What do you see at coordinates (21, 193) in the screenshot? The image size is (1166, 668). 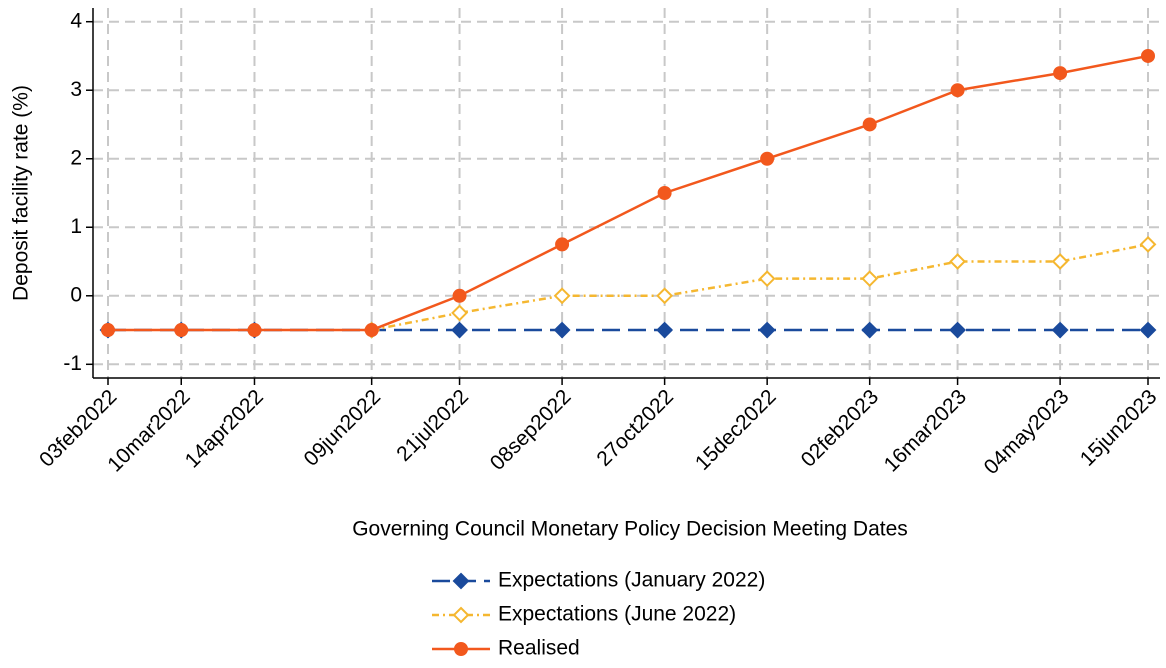 I see `y-axis-label: Deposit facility rate (%)` at bounding box center [21, 193].